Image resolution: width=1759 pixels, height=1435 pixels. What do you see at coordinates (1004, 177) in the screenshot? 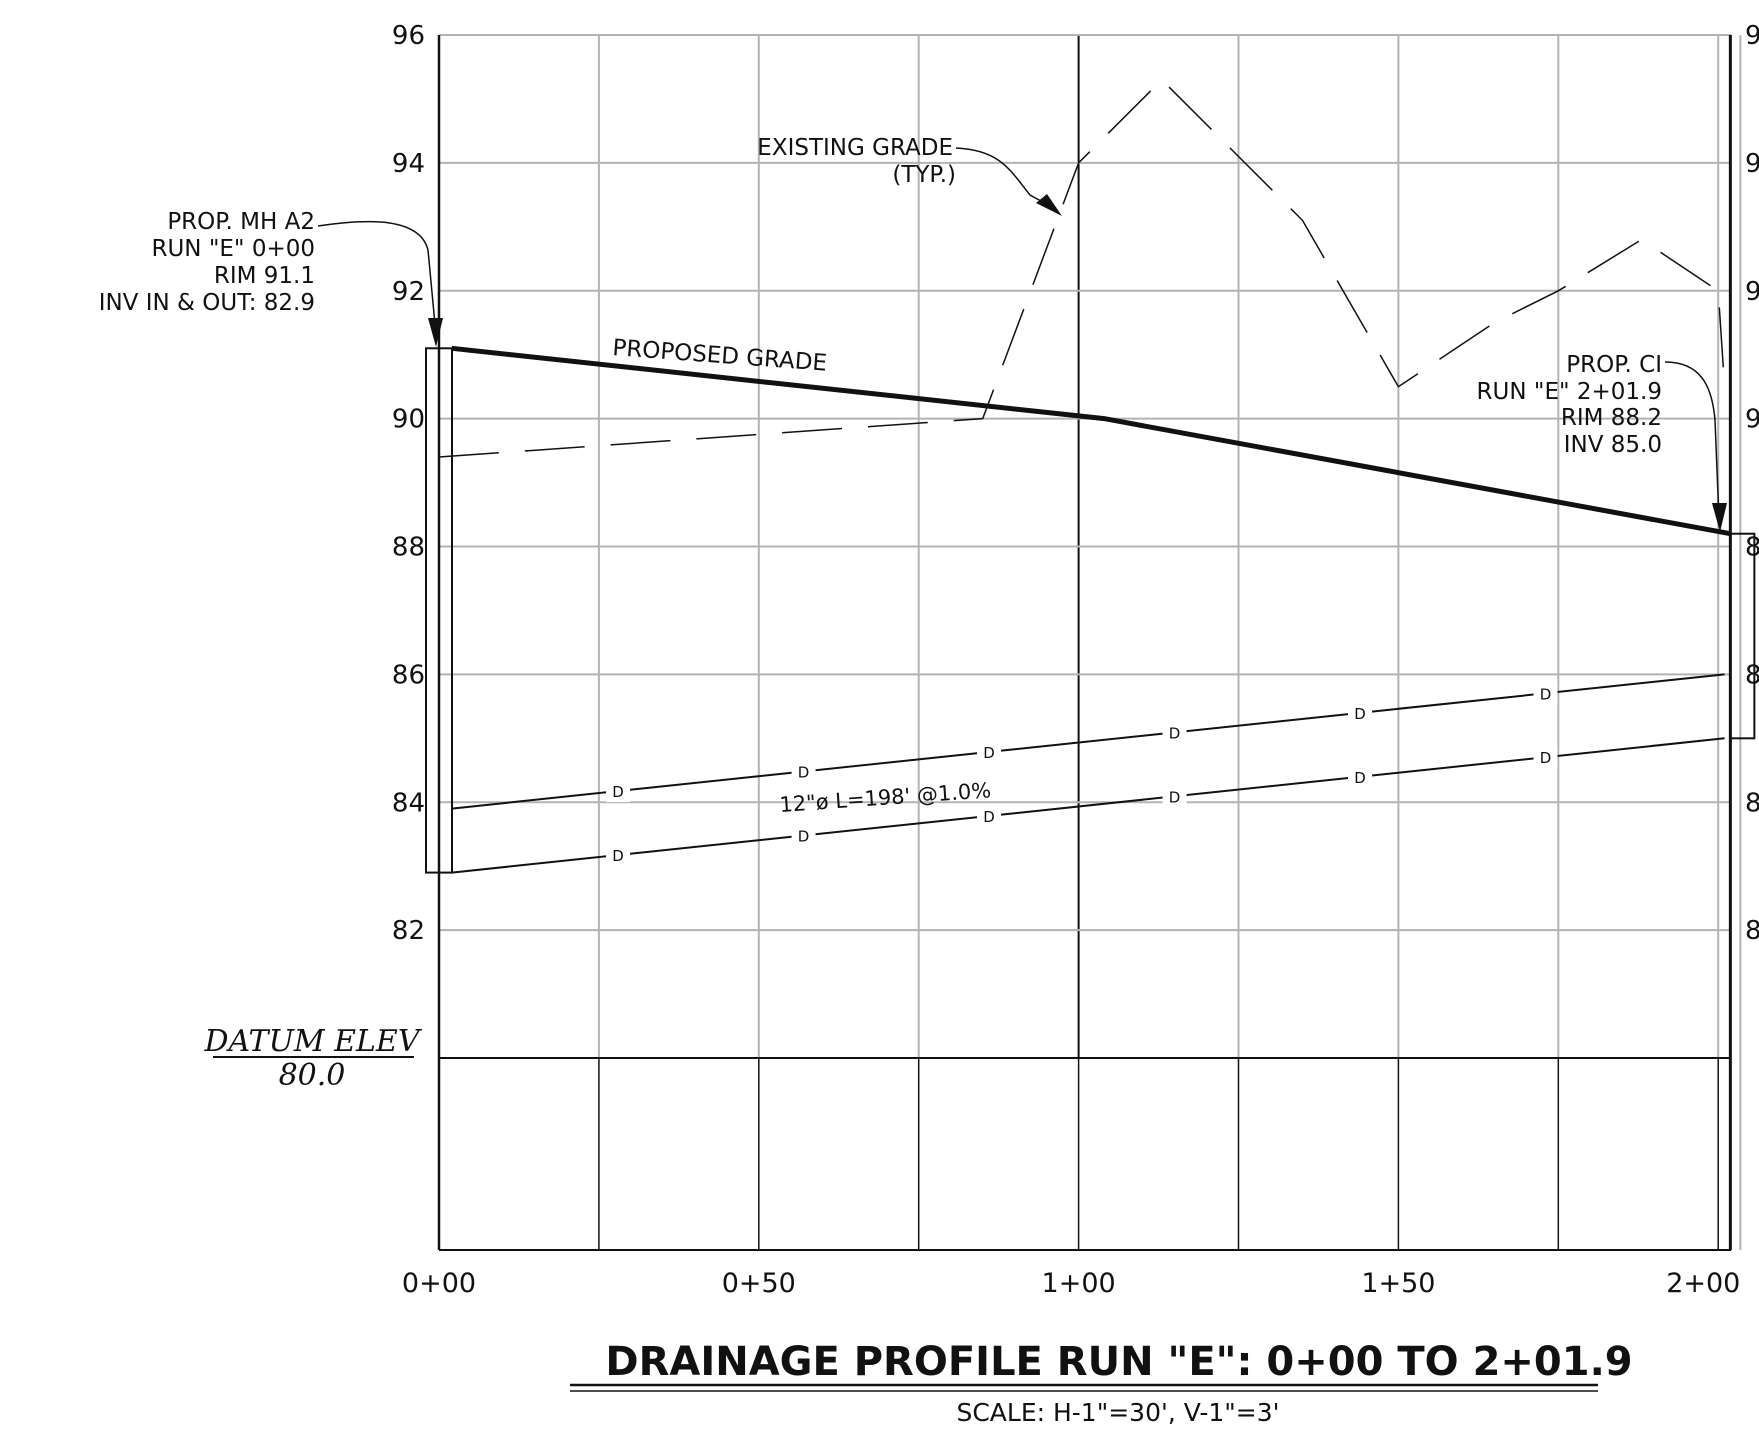
I see `existing-grade-leader` at bounding box center [1004, 177].